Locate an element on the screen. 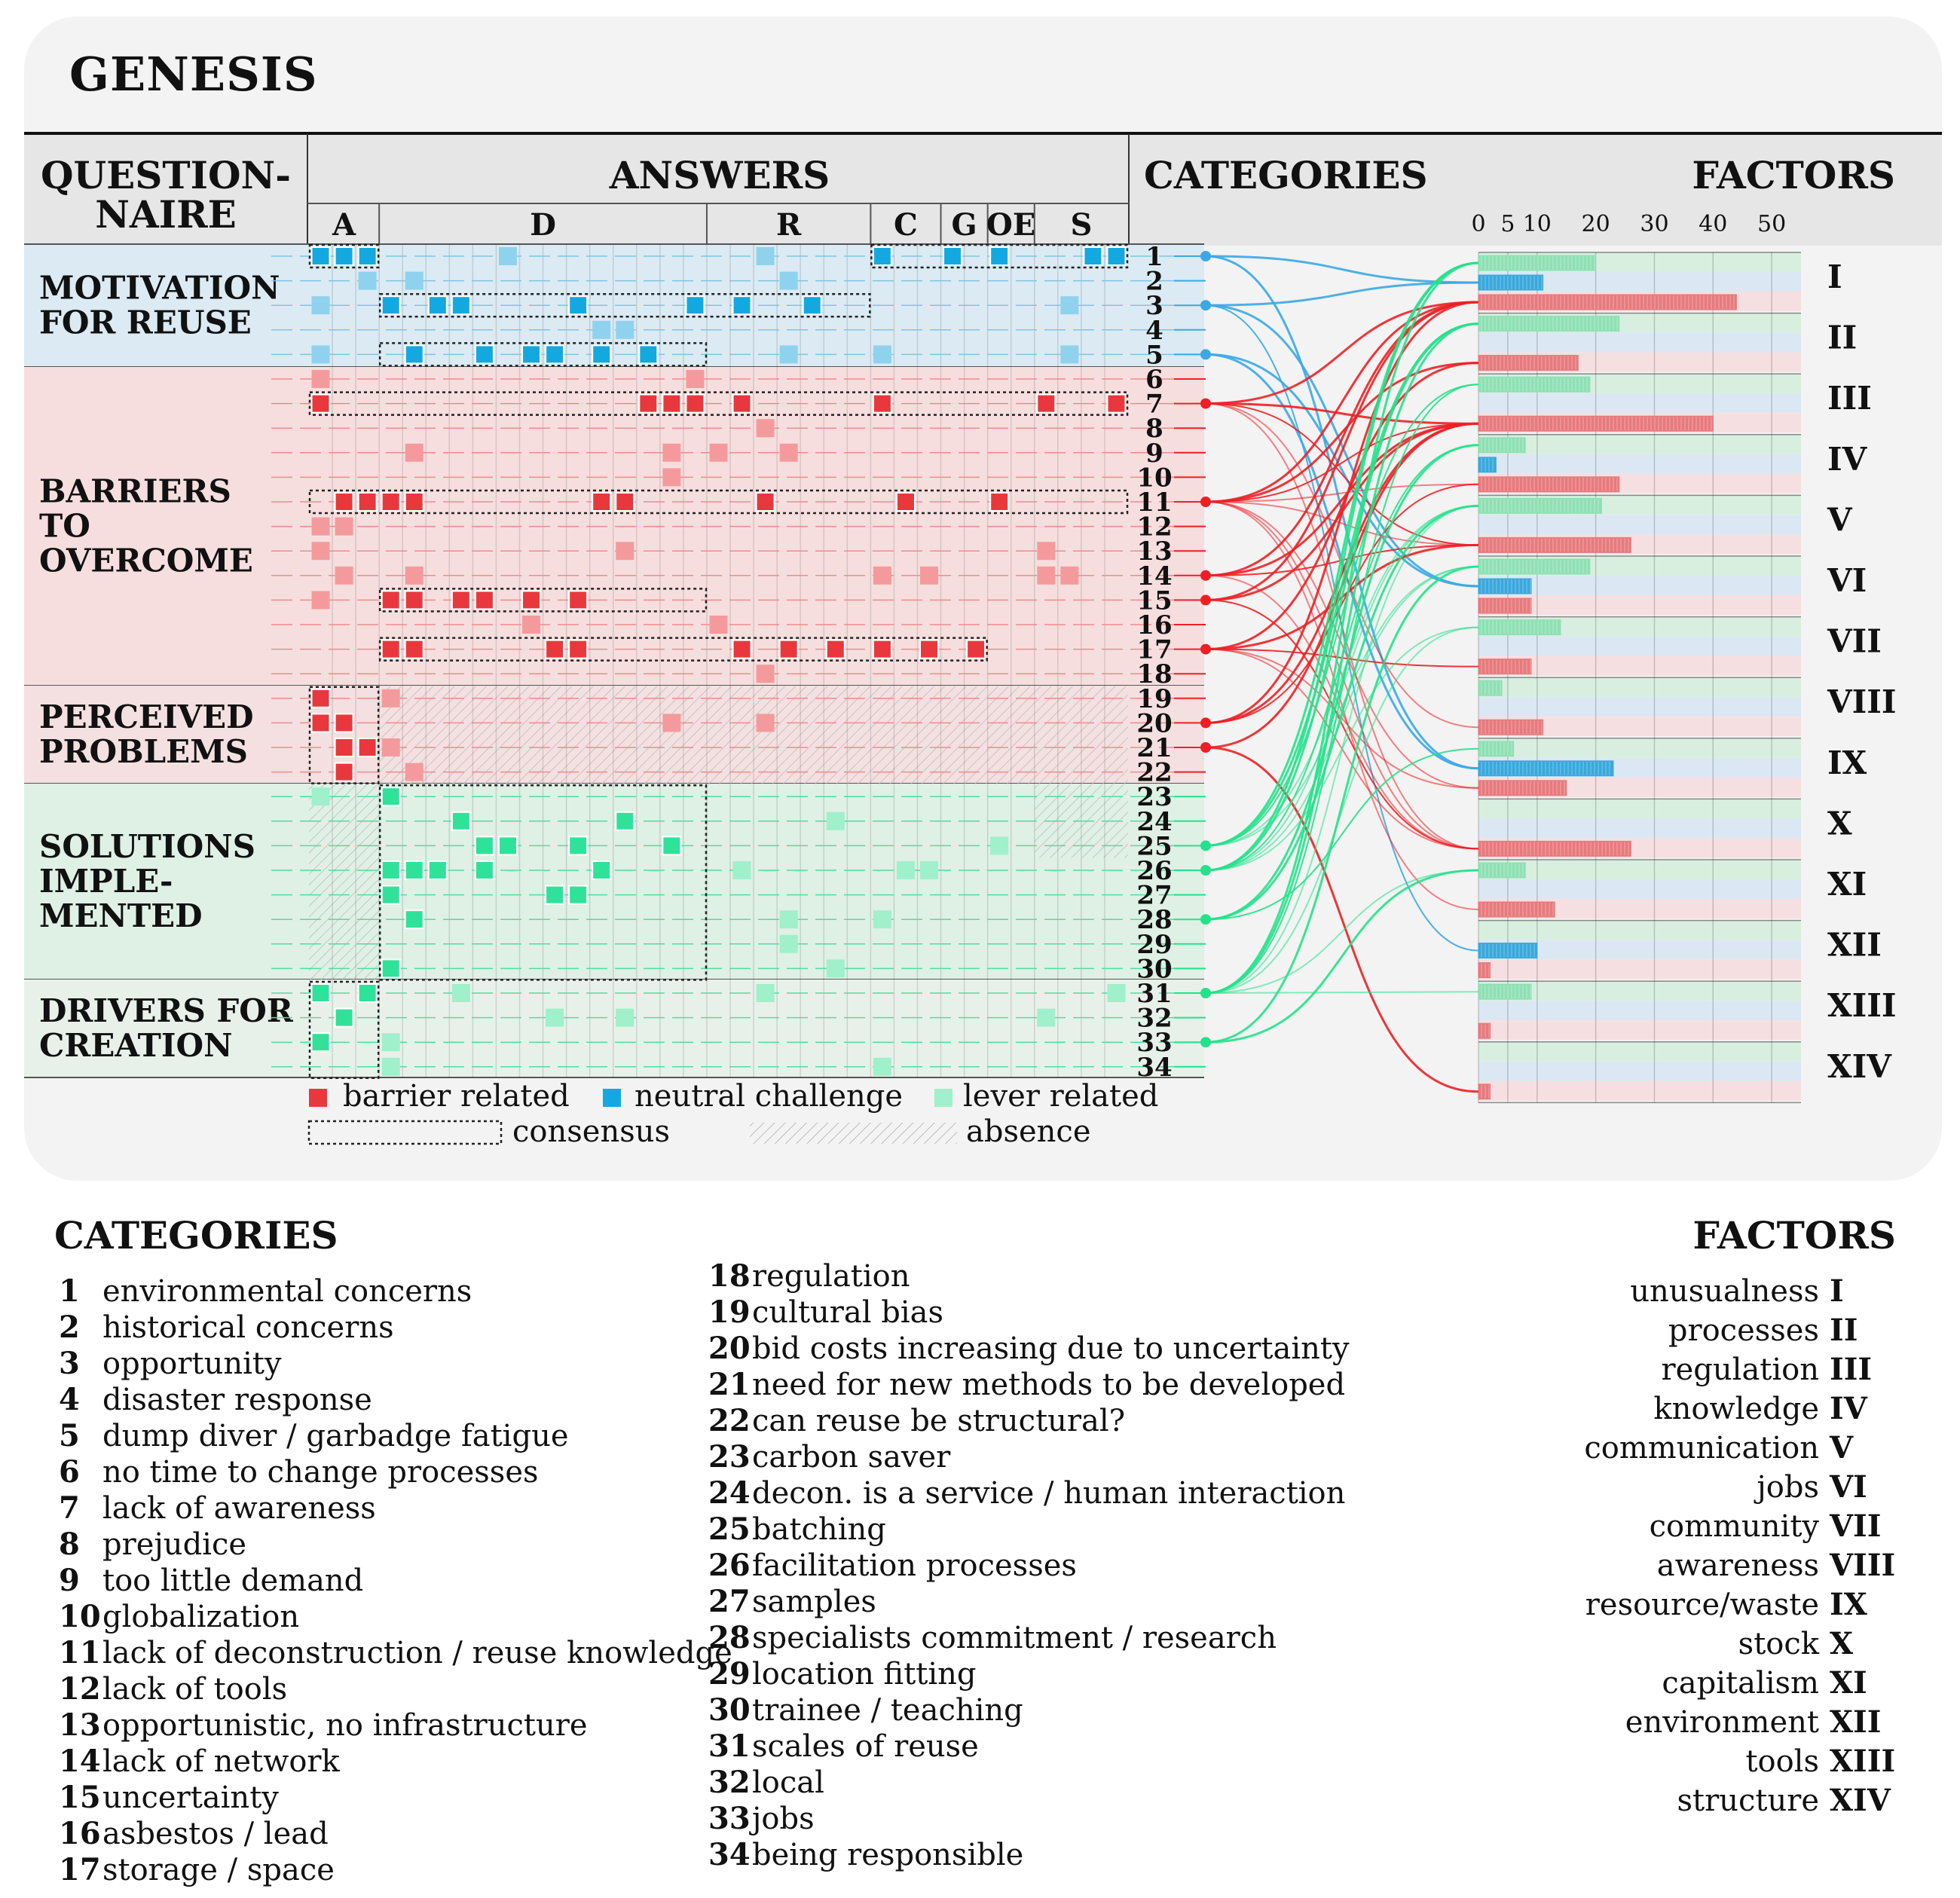 This screenshot has width=1960, height=1898. category-row-number: 21 is located at coordinates (1154, 748).